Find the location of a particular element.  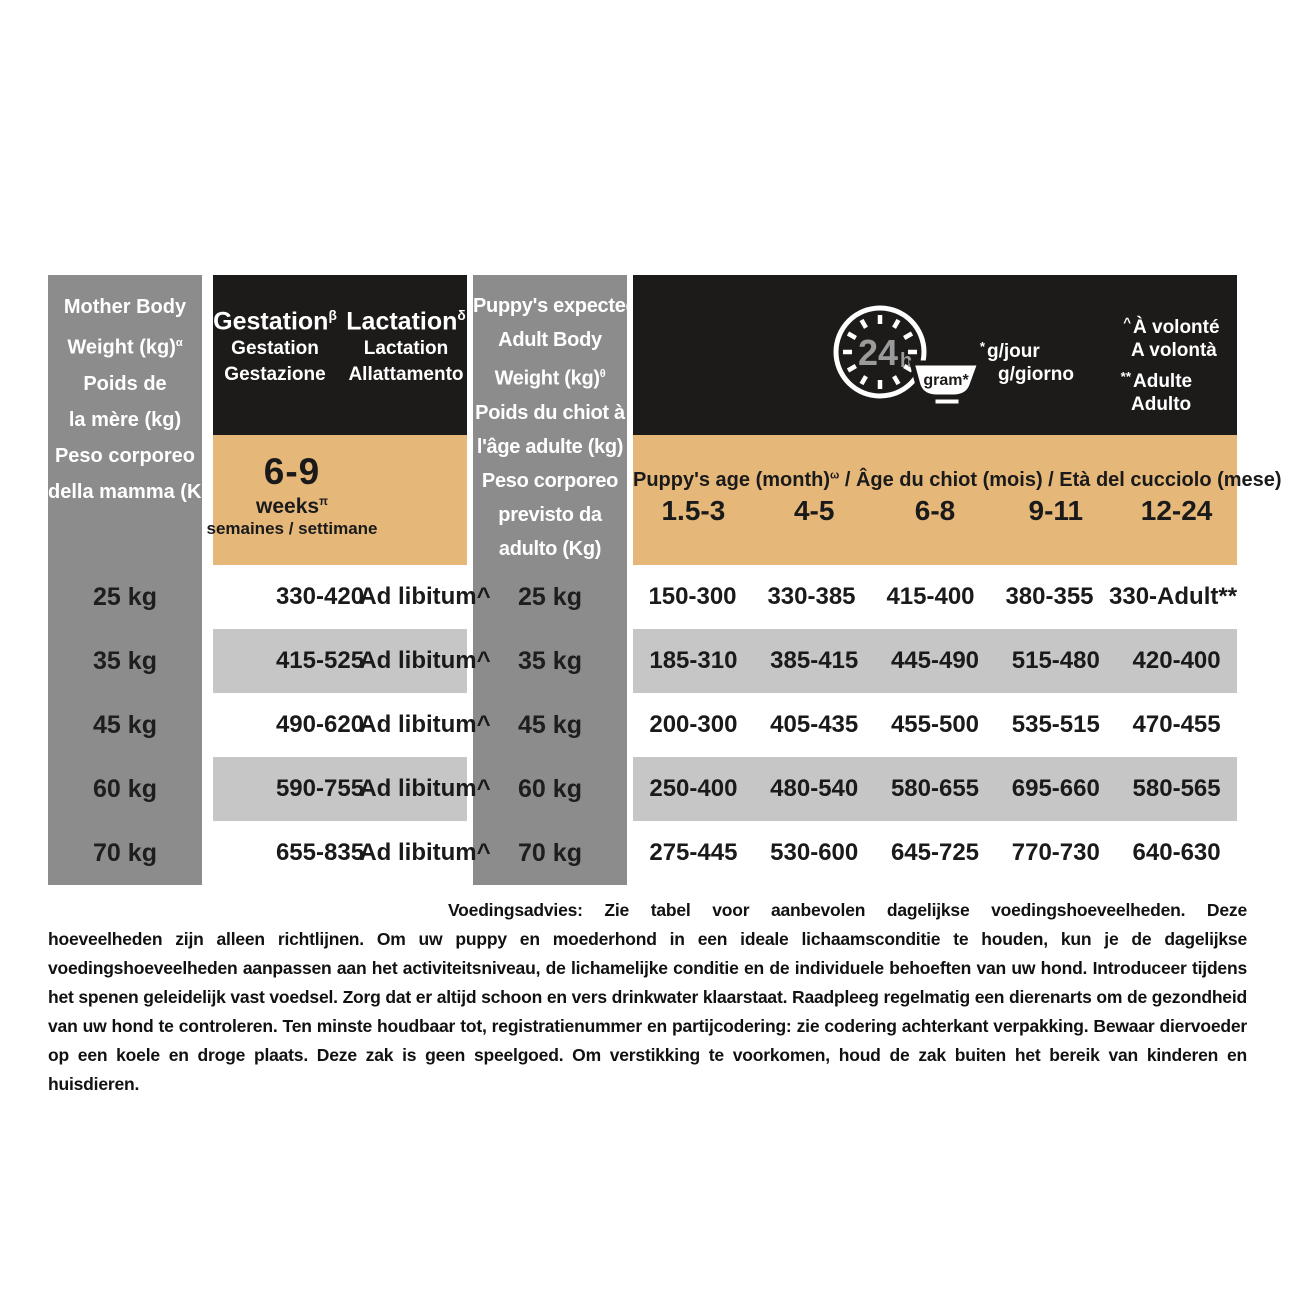

weight-label: 25 kg is located at coordinates (550, 596).